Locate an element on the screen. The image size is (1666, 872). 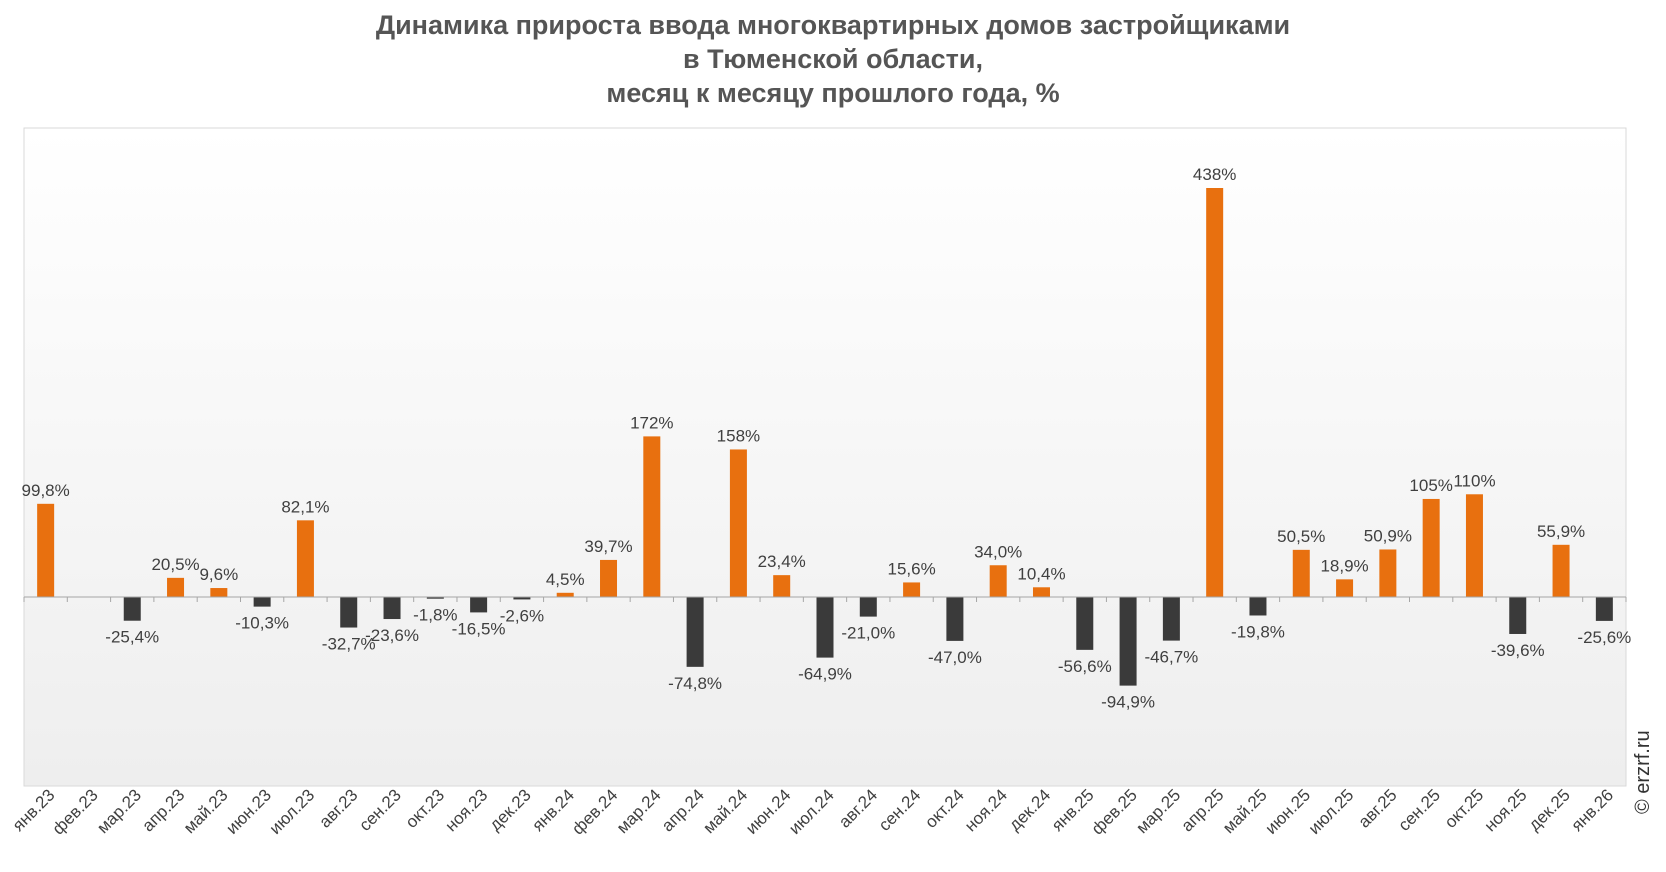
data-label: 172% is located at coordinates (651, 422).